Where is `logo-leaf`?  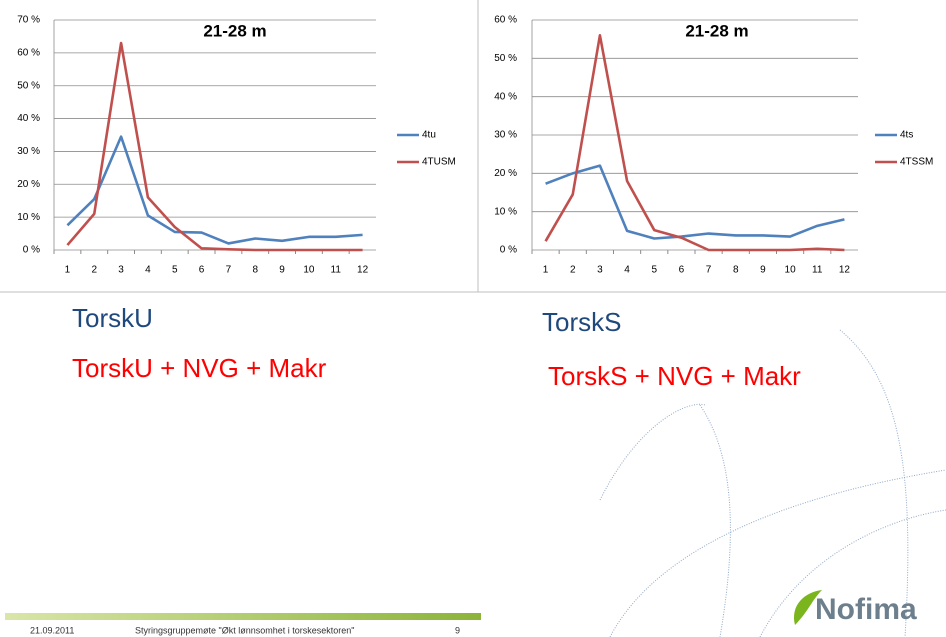 logo-leaf is located at coordinates (808, 607).